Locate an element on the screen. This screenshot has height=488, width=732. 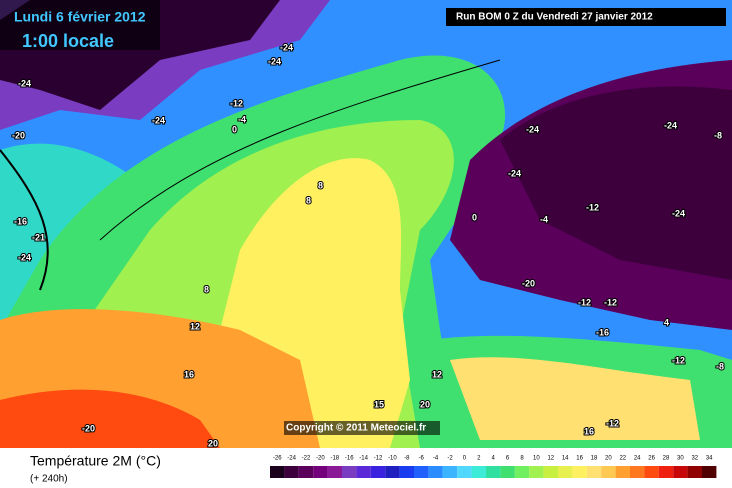
colorbar-tick-label: 34 is located at coordinates (709, 459).